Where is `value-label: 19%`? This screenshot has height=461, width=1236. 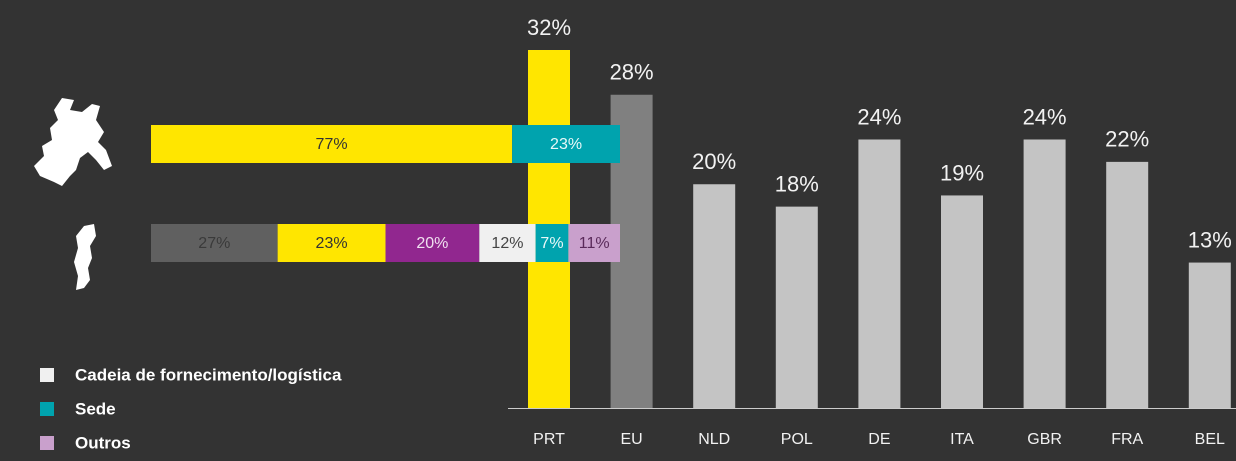
value-label: 19% is located at coordinates (962, 172).